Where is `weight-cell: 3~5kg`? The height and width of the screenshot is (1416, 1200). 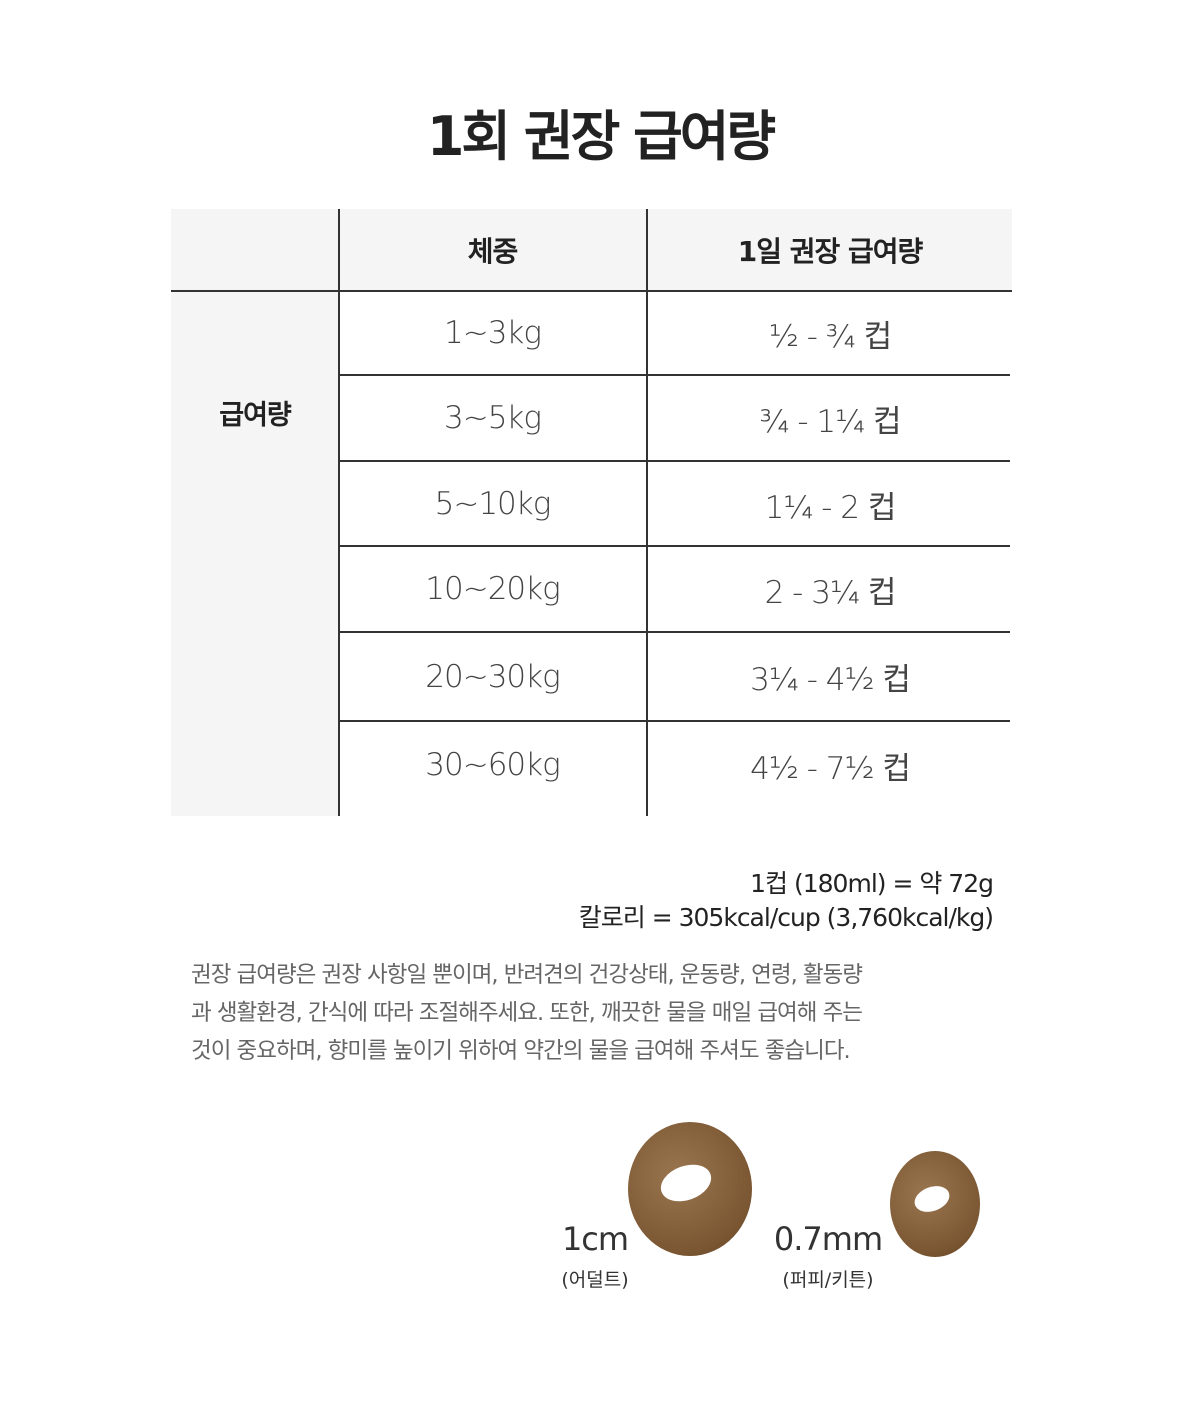 weight-cell: 3~5kg is located at coordinates (493, 418).